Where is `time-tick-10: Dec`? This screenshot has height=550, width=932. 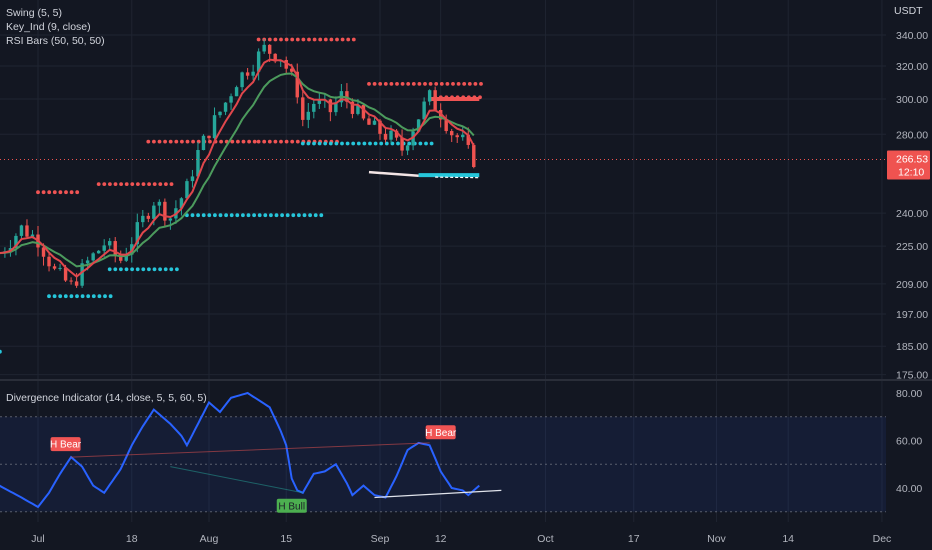
time-tick-10: Dec is located at coordinates (882, 539).